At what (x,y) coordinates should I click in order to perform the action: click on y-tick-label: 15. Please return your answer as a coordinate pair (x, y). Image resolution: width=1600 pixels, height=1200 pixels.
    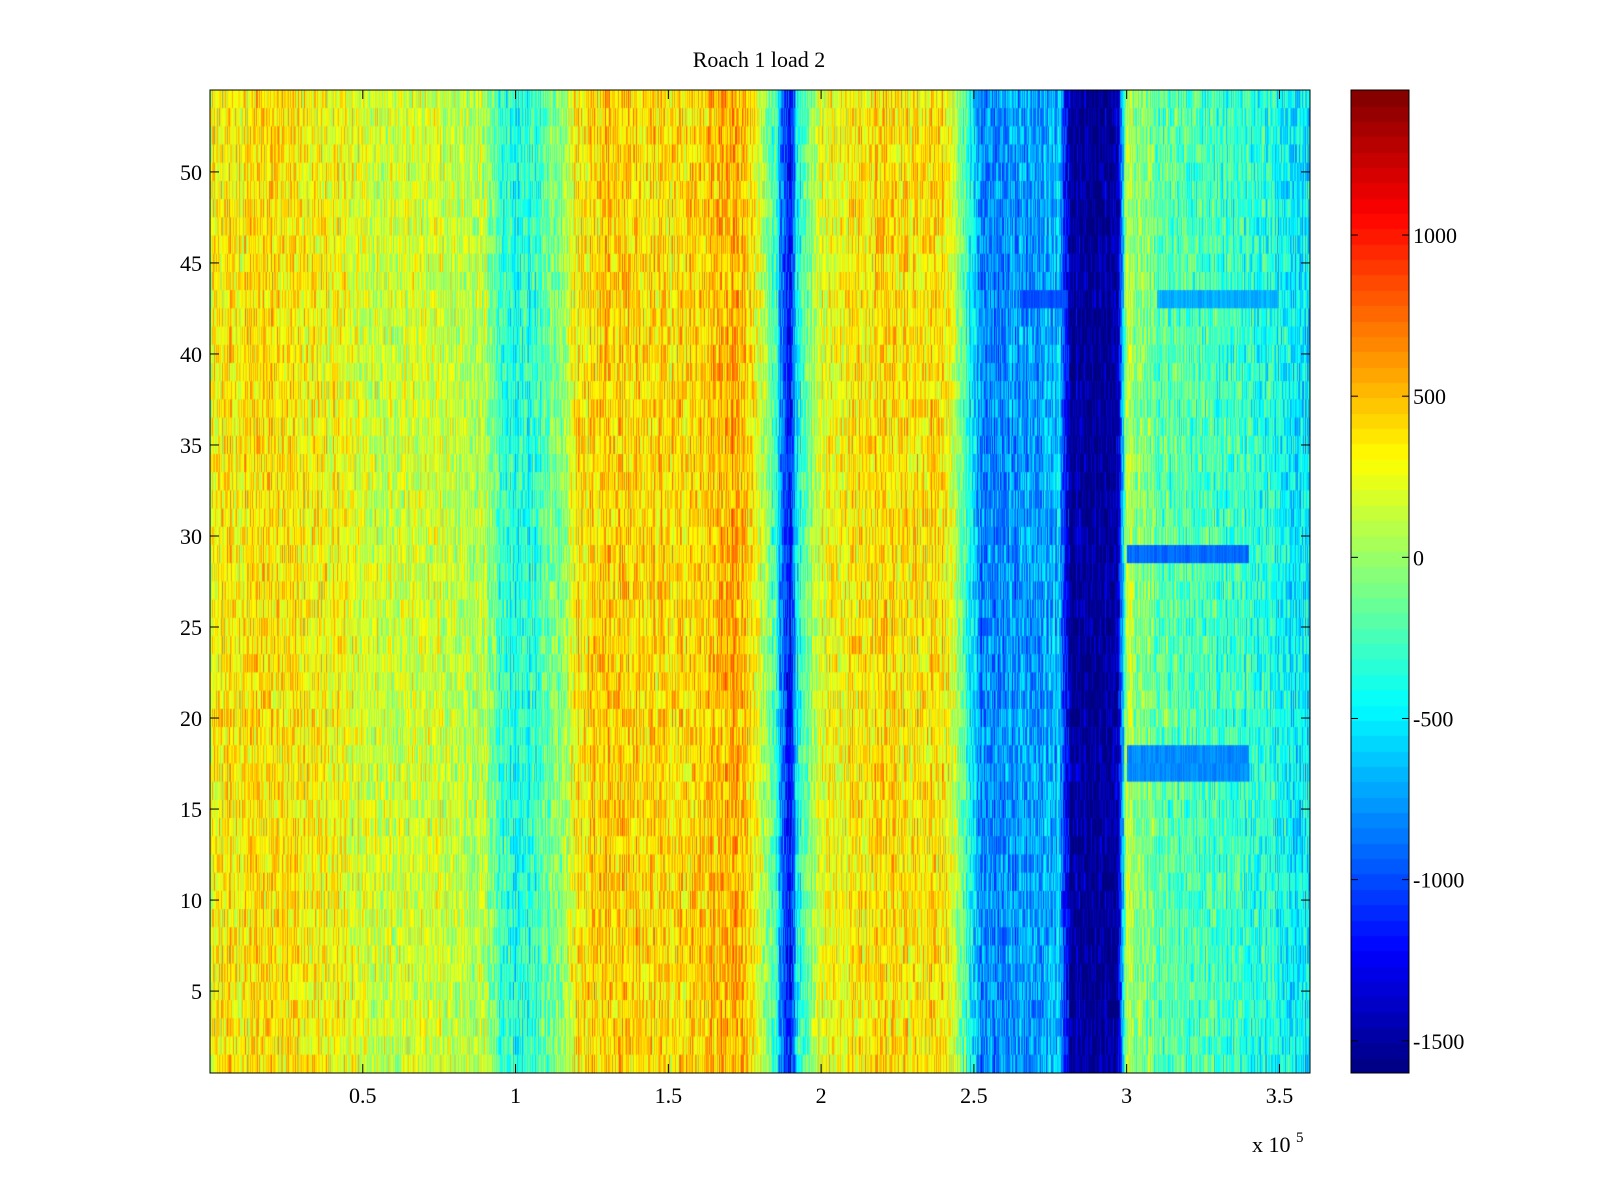
    Looking at the image, I should click on (191, 809).